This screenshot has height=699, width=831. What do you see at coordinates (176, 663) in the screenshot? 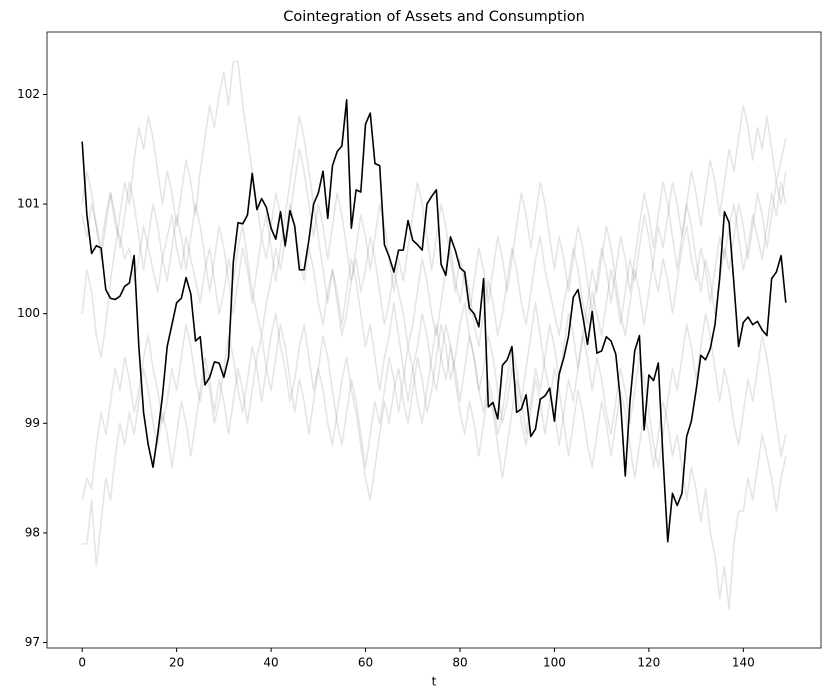
I see `x-tick-label: 20` at bounding box center [176, 663].